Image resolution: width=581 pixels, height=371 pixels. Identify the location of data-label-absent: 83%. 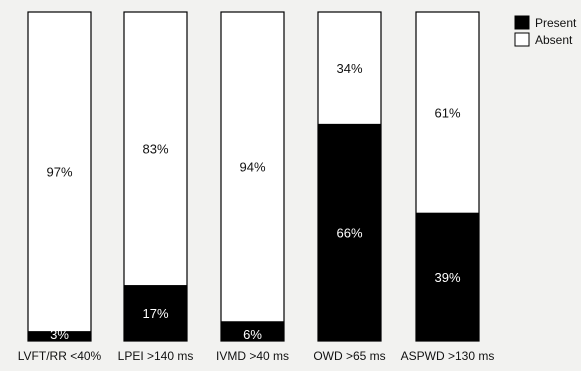
(155, 149).